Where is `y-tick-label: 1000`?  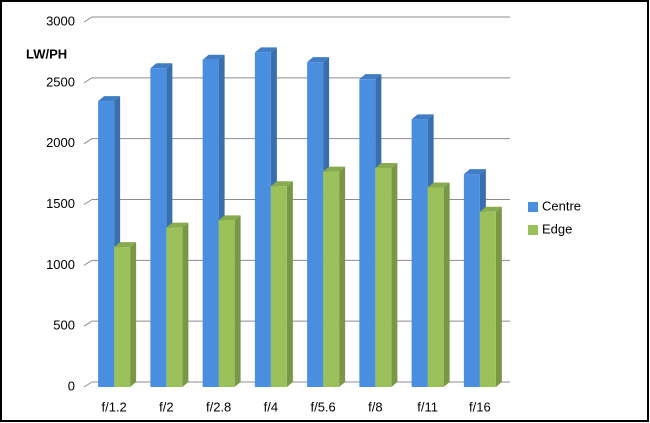
y-tick-label: 1000 is located at coordinates (60, 264).